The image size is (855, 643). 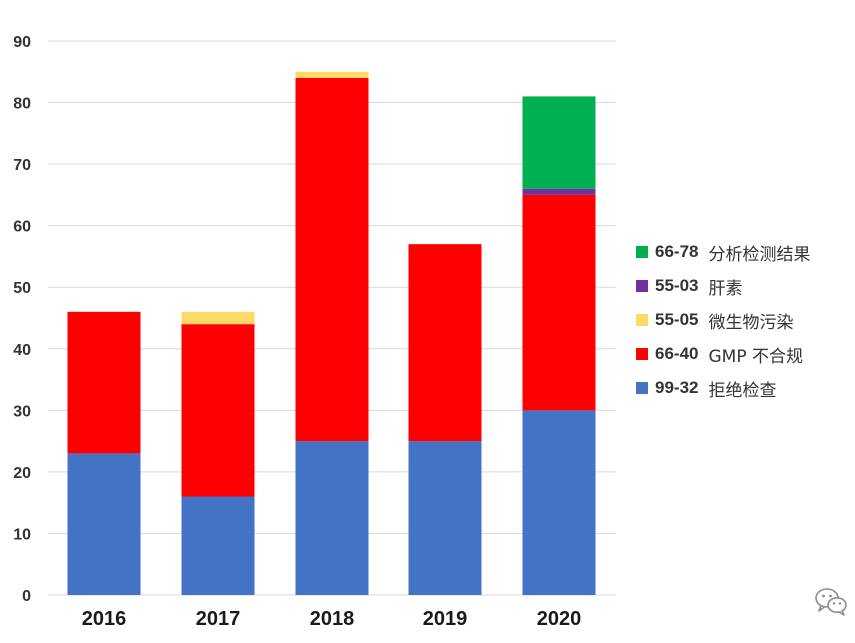 I want to click on legend-item-66-40: 66-40 GMP 不合规, so click(x=743, y=354).